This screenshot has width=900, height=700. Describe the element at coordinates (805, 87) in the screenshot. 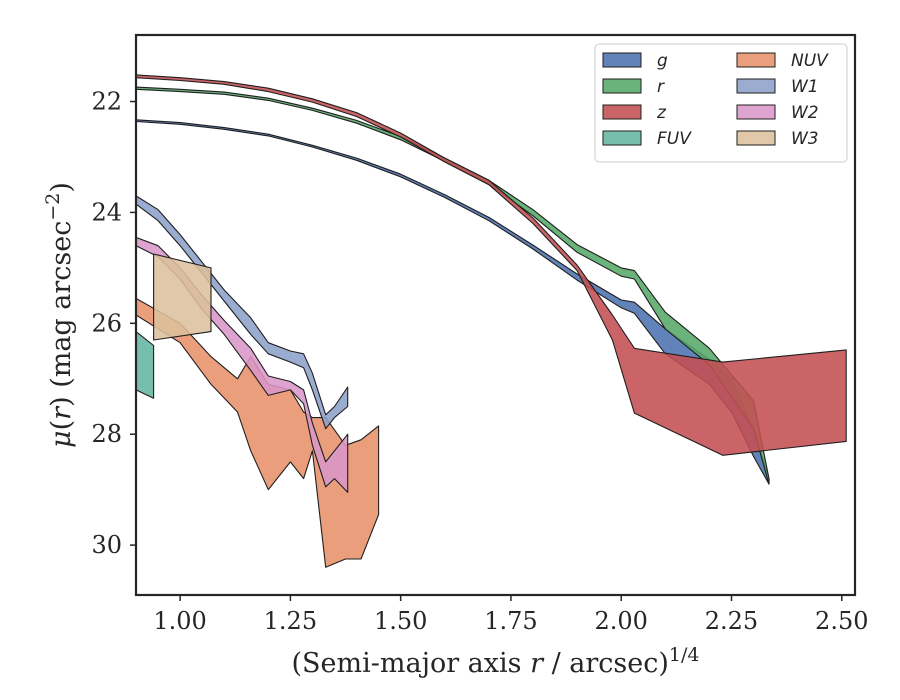

I see `legend-label-w1: W1` at that location.